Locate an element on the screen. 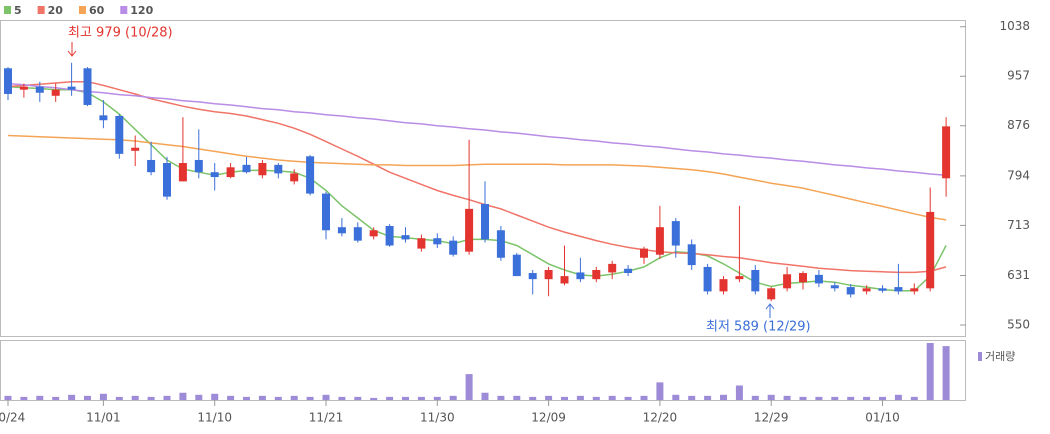 This screenshot has width=1050, height=434. x-tick-label: 11/01 is located at coordinates (103, 418).